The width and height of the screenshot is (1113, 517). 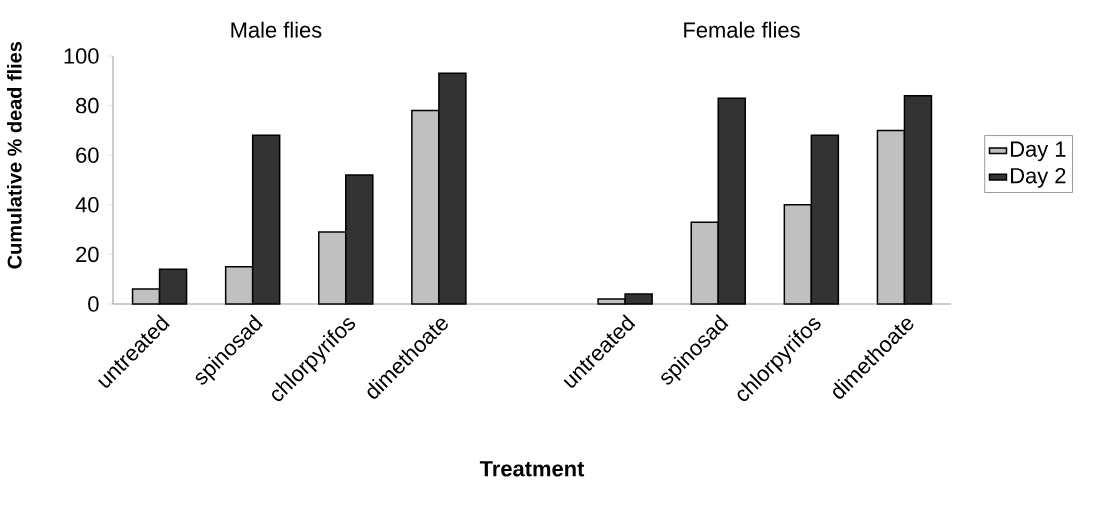 What do you see at coordinates (1038, 151) in the screenshot?
I see `legend-label: Day 1` at bounding box center [1038, 151].